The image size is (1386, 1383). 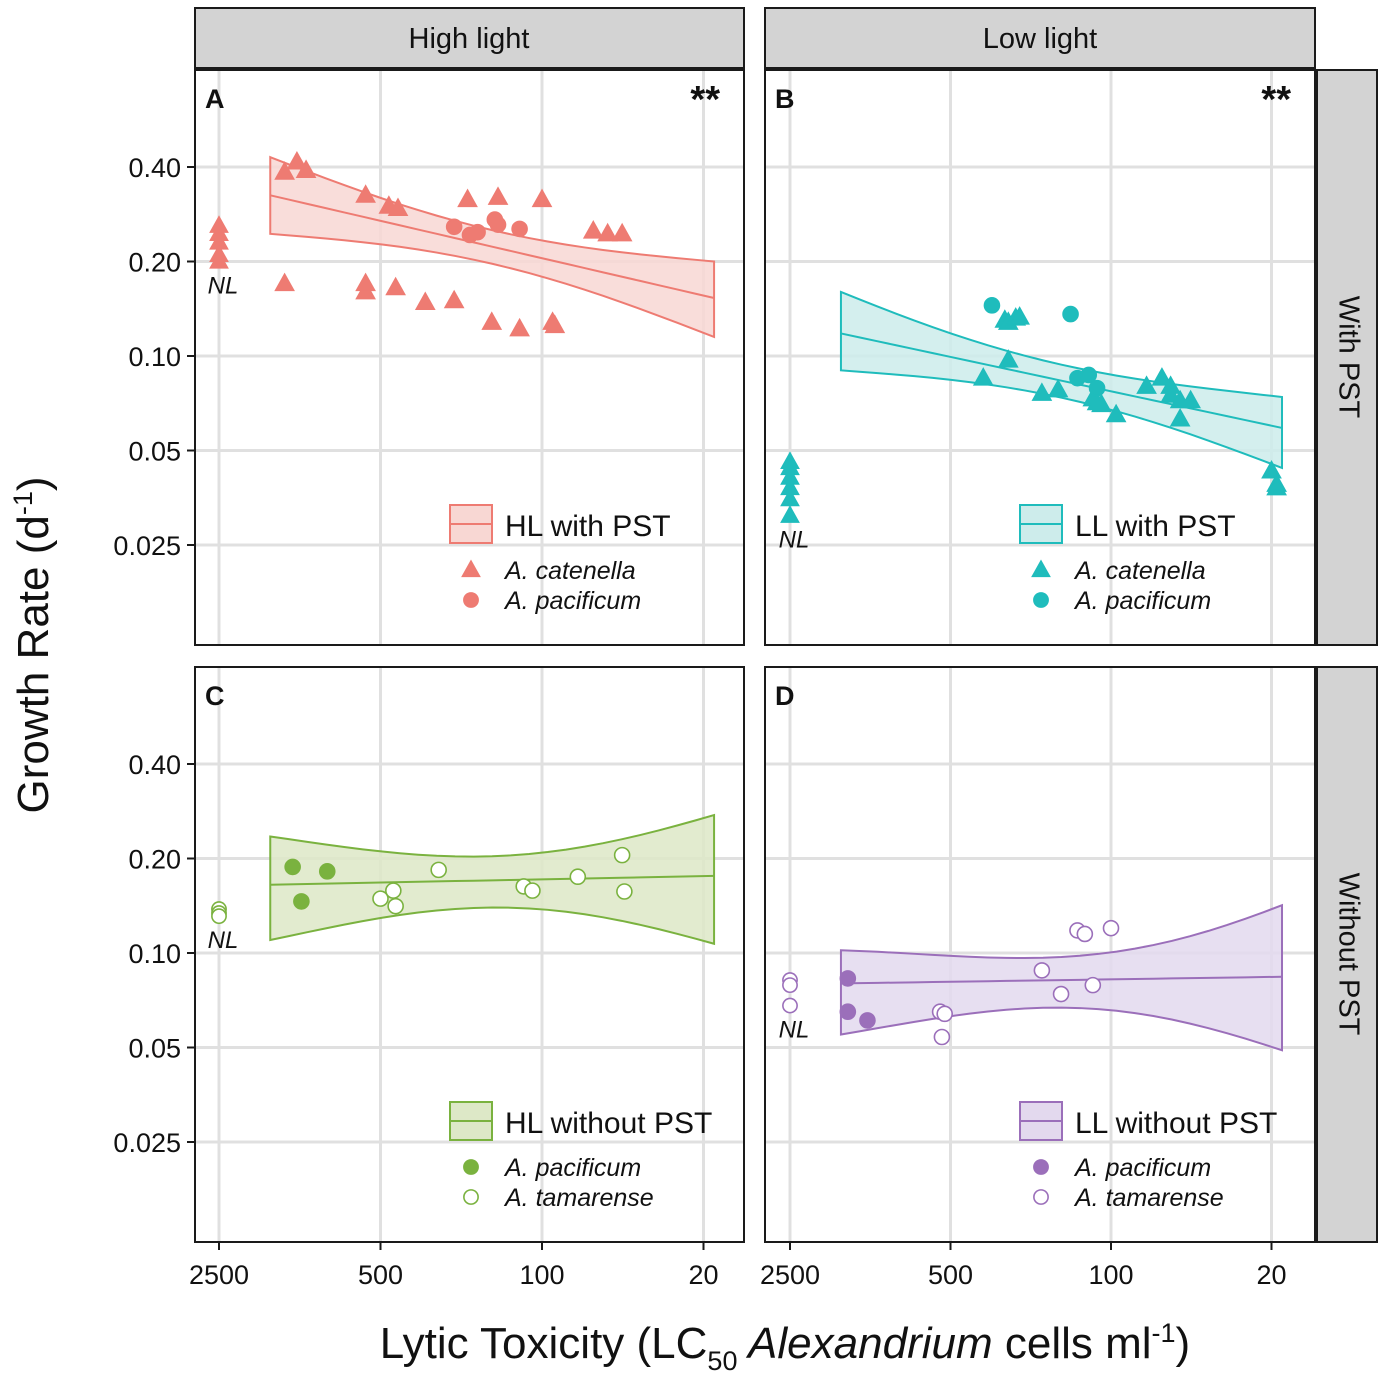 What do you see at coordinates (950, 1275) in the screenshot?
I see `x-tick-label: 500` at bounding box center [950, 1275].